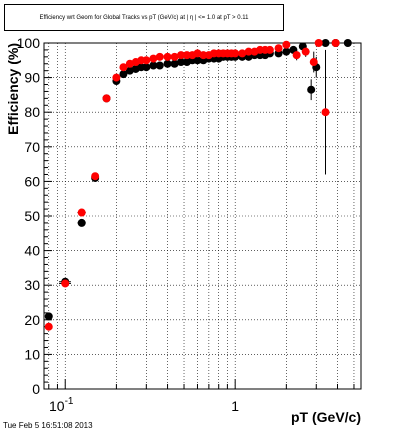 Image resolution: width=400 pixels, height=433 pixels. I want to click on x-tick-label: 1, so click(235, 406).